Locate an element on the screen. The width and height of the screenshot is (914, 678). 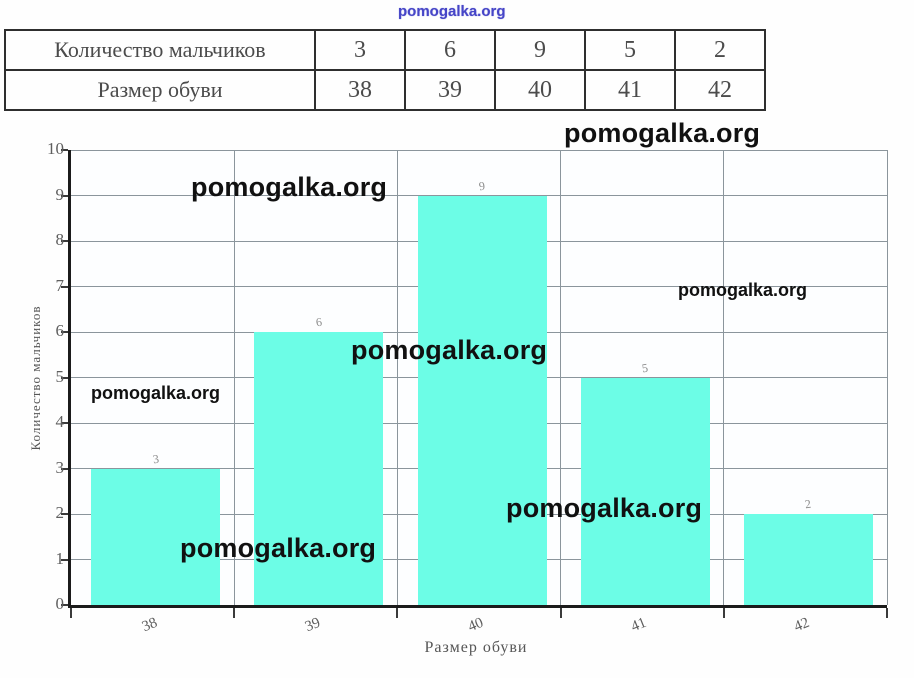
x-tick-label: 40 is located at coordinates (475, 625).